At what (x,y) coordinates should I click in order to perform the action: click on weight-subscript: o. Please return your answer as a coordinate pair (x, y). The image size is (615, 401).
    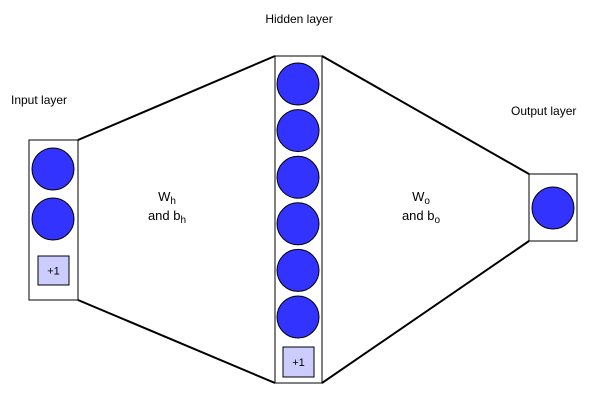
    Looking at the image, I should click on (427, 201).